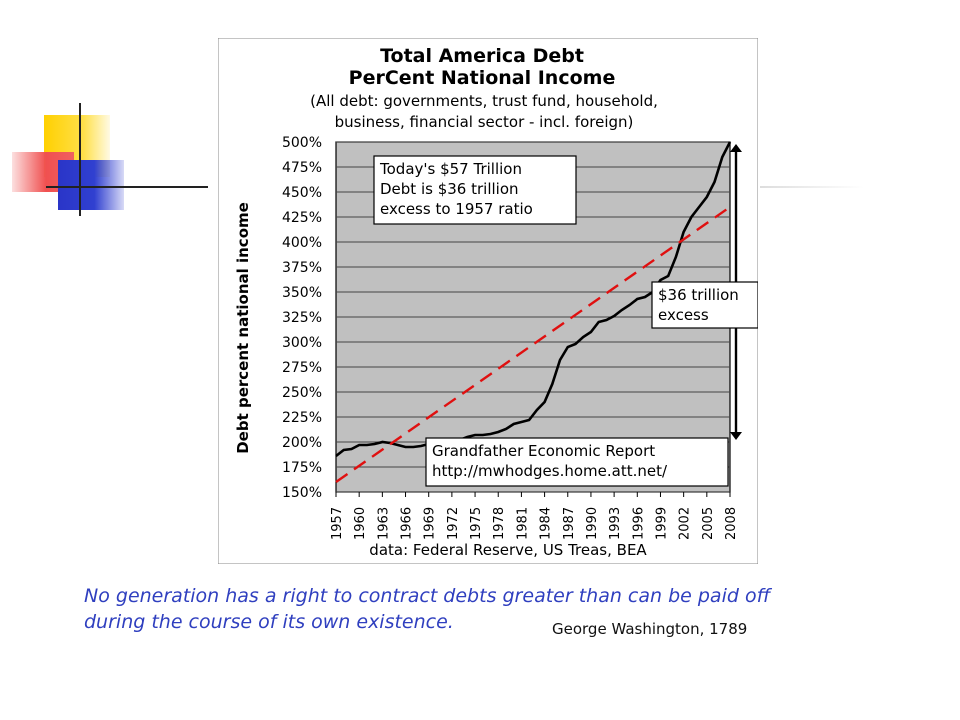 Image resolution: width=960 pixels, height=720 pixels. Describe the element at coordinates (708, 523) in the screenshot. I see `x-tick-label: 2005` at that location.